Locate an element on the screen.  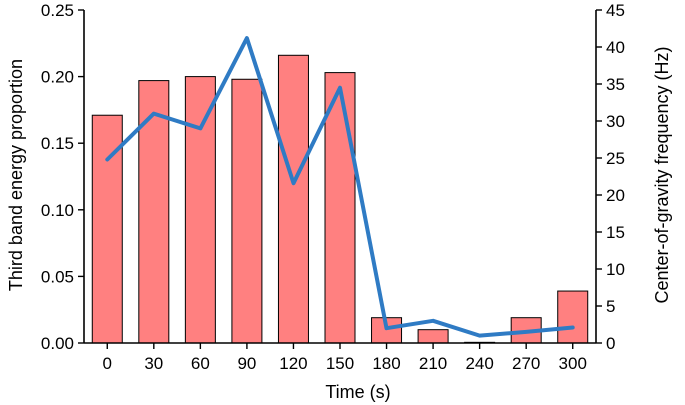
x-tick-label: 180 is located at coordinates (386, 363).